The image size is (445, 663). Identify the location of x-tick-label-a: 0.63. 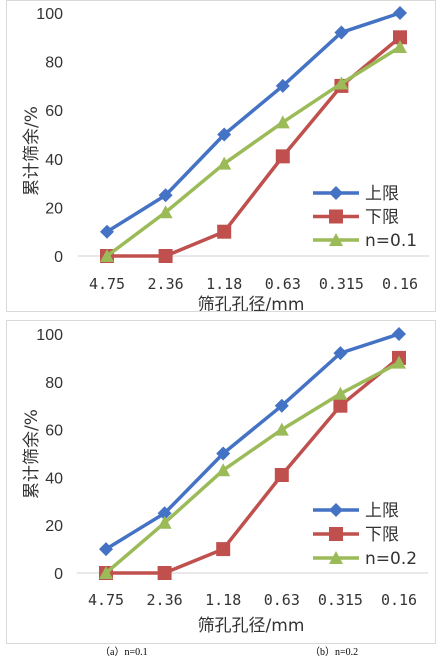
(283, 284).